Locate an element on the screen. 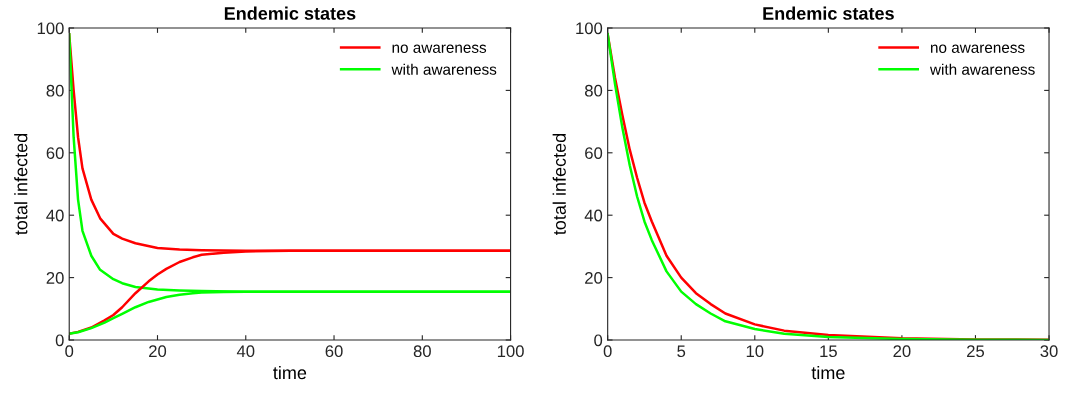 The image size is (1065, 400). x-tick-label: 80 is located at coordinates (422, 351).